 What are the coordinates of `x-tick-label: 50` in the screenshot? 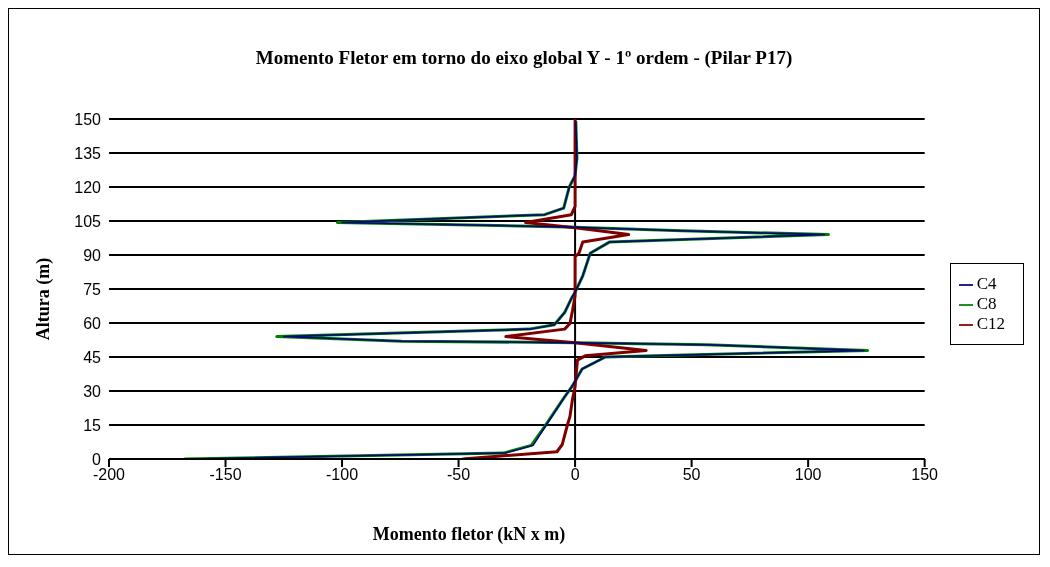 It's located at (691, 475).